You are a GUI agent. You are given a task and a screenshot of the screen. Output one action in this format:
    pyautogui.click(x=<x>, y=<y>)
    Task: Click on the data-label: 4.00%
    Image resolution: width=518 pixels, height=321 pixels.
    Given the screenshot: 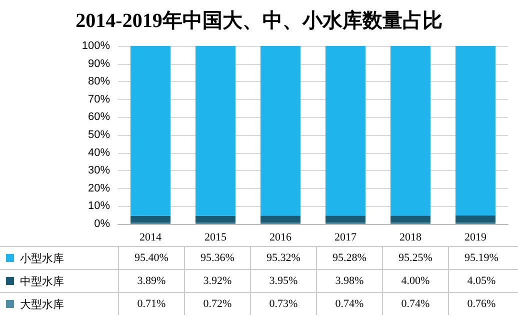 What is the action you would take?
    pyautogui.click(x=415, y=281)
    